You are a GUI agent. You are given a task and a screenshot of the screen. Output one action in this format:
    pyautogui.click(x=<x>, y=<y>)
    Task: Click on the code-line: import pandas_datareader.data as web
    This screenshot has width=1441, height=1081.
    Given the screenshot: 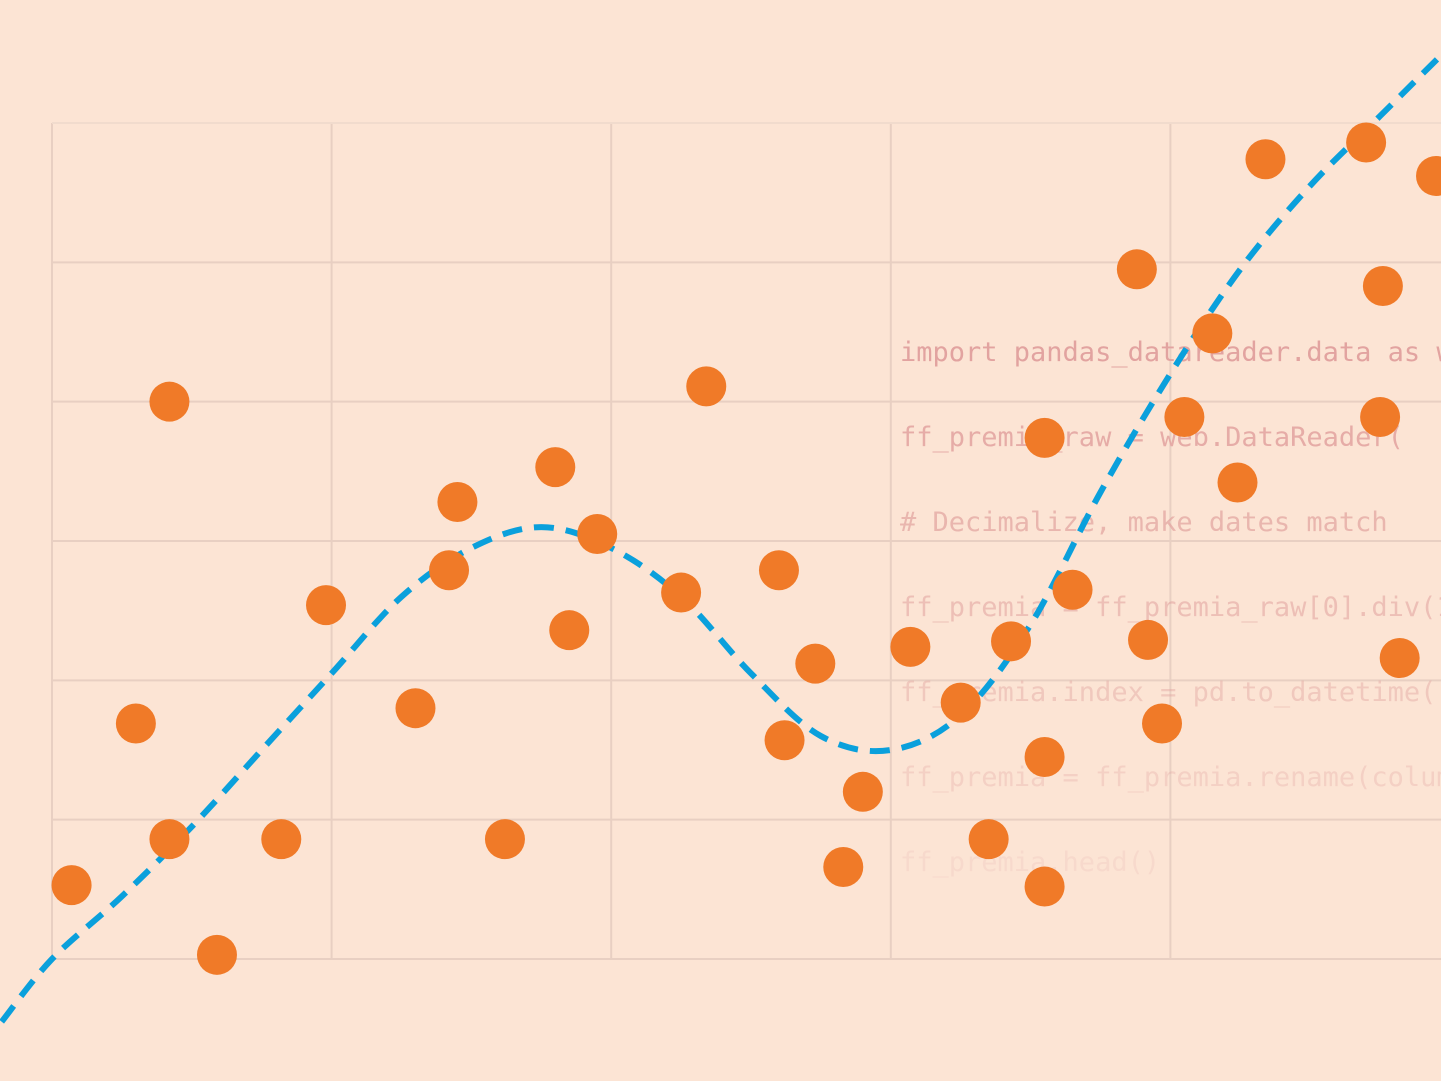 What is the action you would take?
    pyautogui.click(x=1170, y=352)
    